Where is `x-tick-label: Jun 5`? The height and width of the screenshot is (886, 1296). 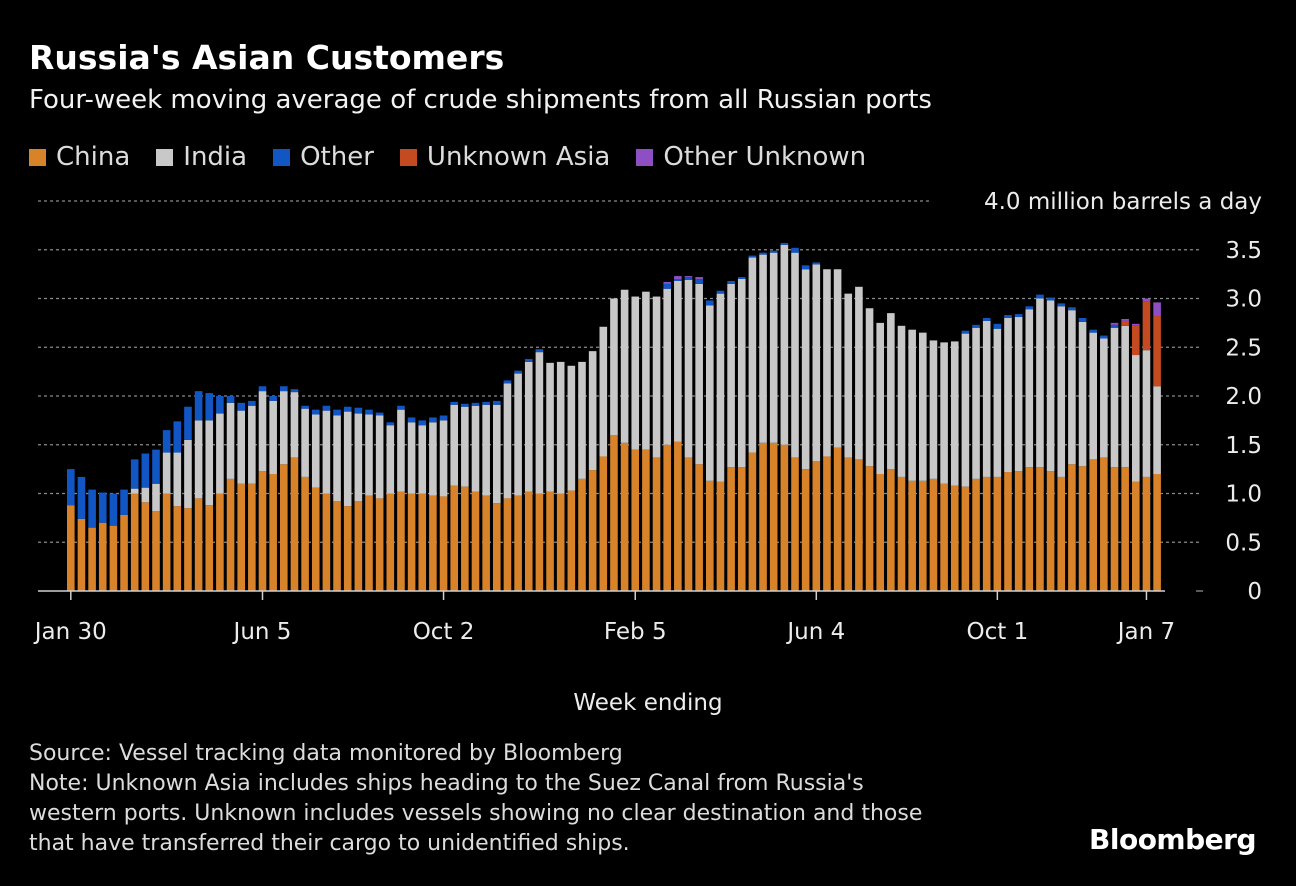
x-tick-label: Jun 5 is located at coordinates (262, 632).